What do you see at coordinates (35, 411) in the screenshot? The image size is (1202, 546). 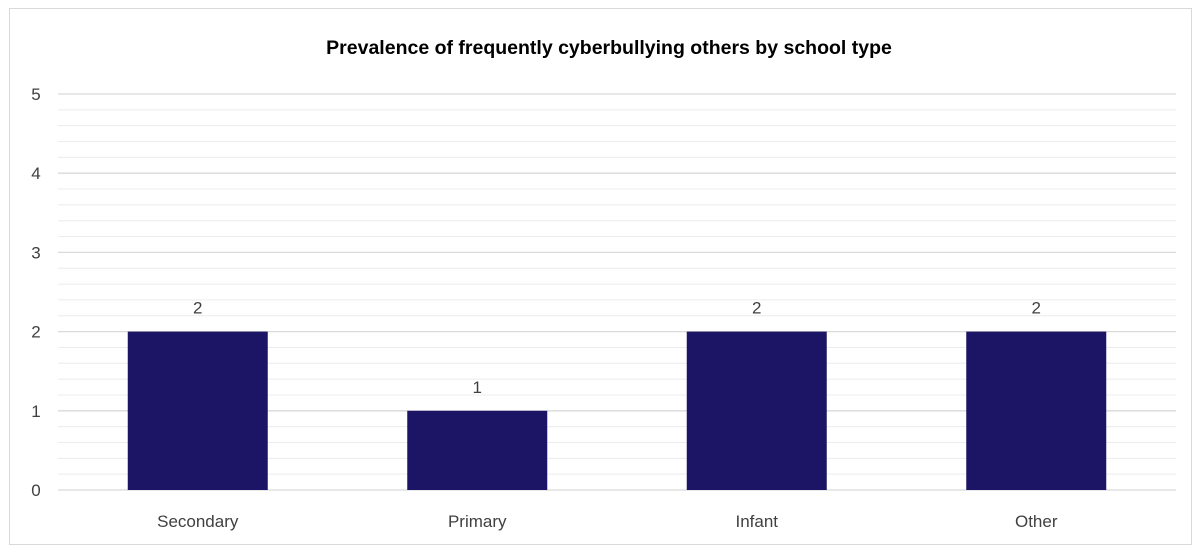 I see `y-tick-label: 1` at bounding box center [35, 411].